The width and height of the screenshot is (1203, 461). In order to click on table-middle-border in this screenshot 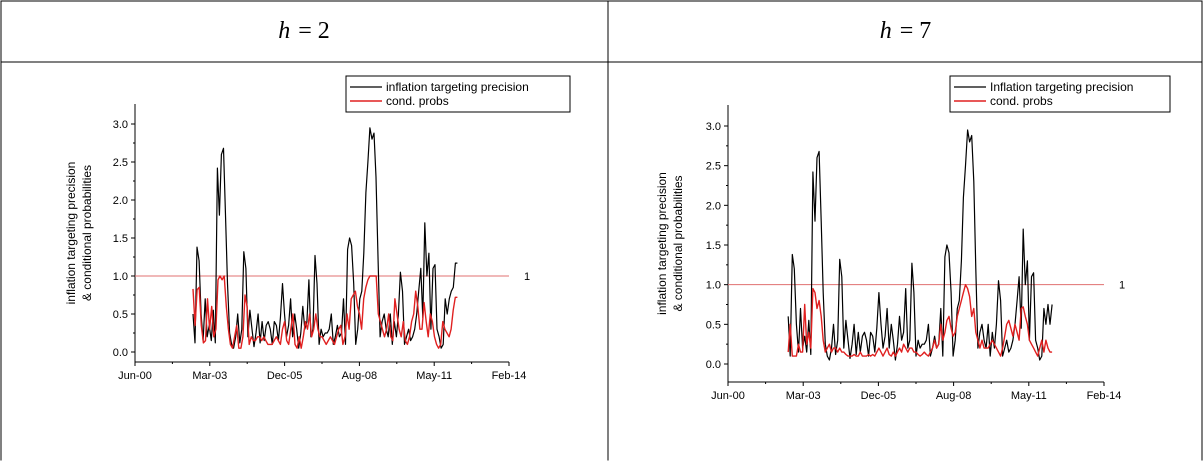, I will do `click(608, 230)`.